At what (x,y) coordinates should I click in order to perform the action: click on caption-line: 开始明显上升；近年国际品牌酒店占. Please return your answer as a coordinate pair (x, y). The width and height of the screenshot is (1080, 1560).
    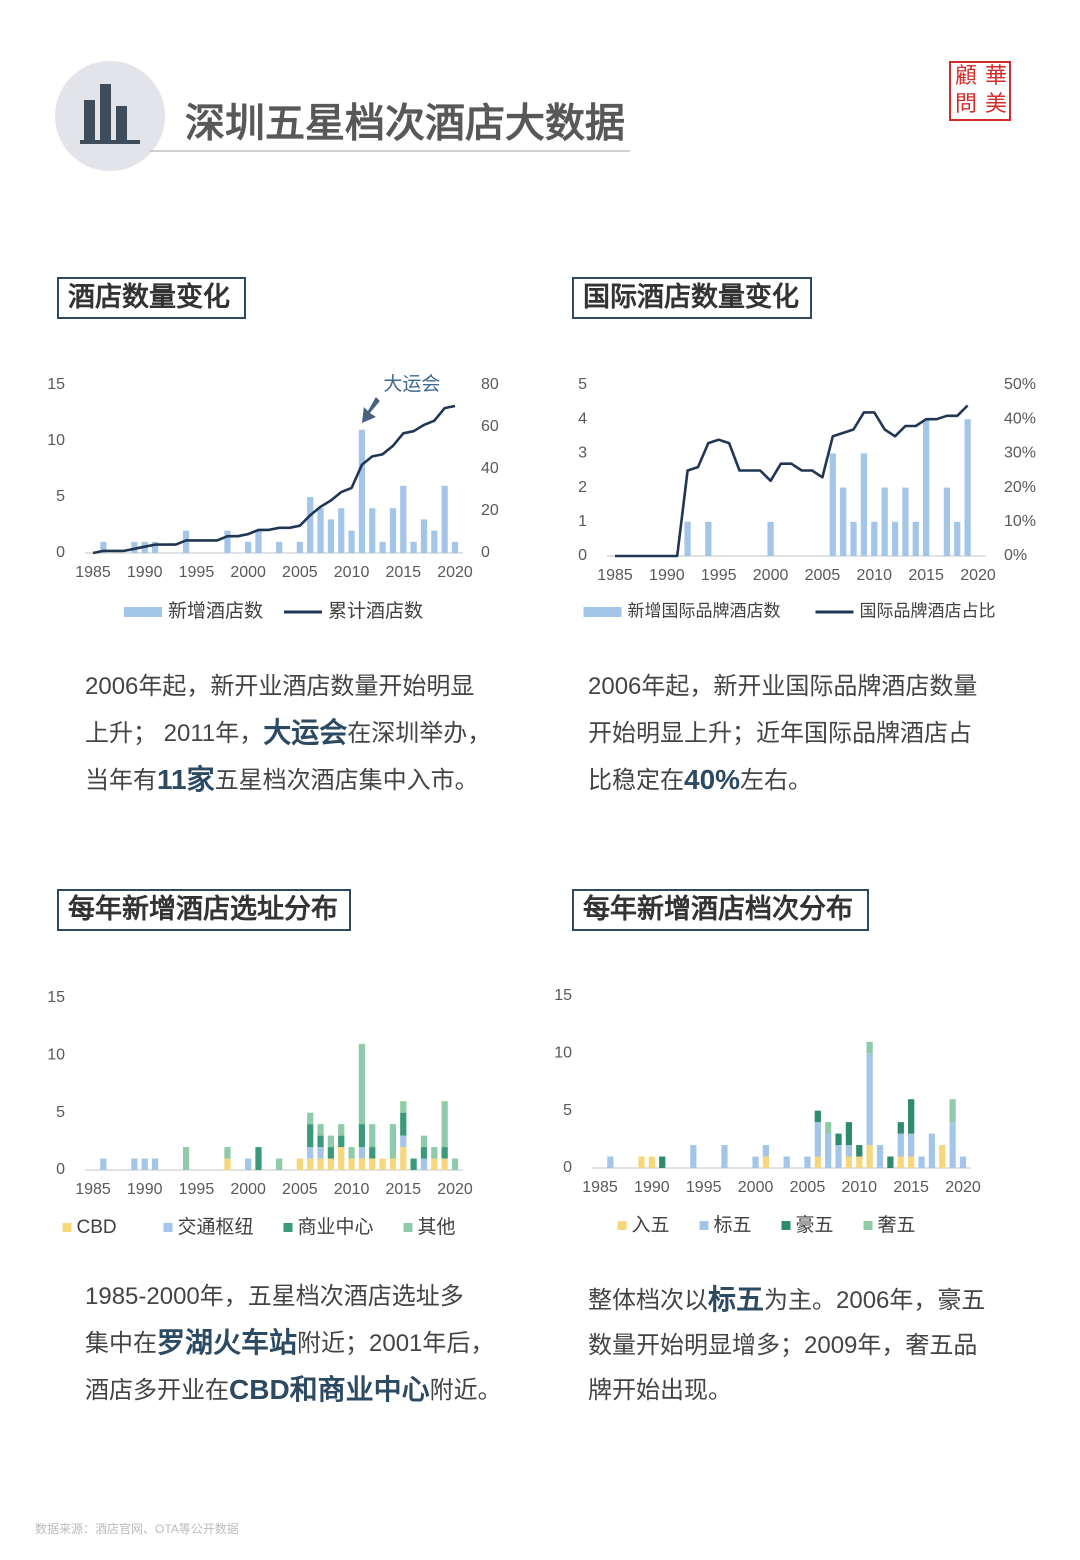
    Looking at the image, I should click on (780, 733).